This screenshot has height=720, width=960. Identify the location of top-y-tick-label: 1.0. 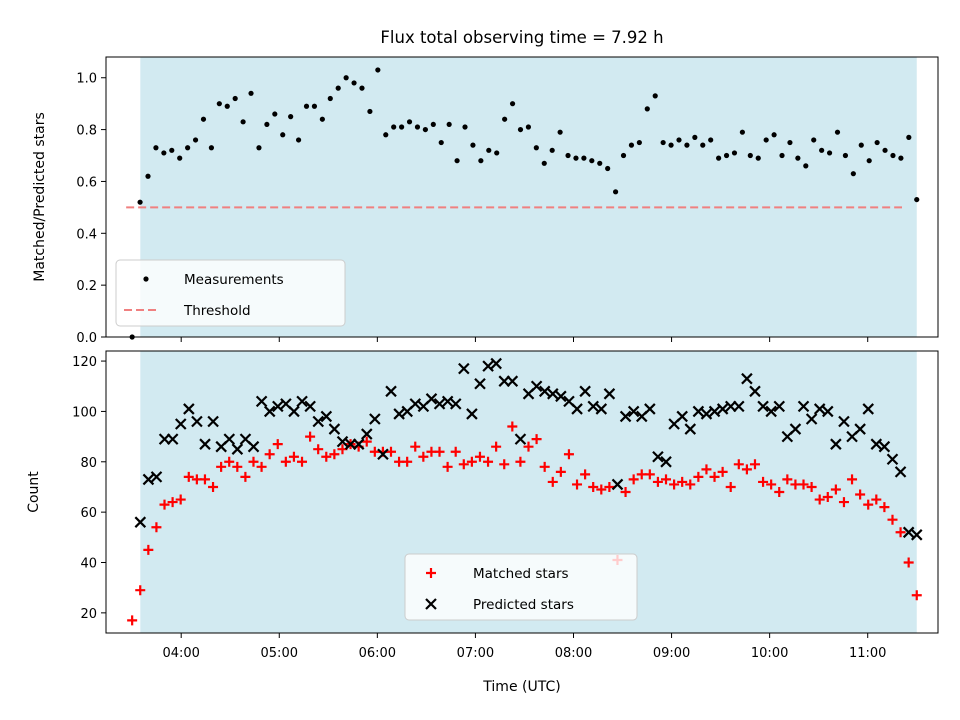
(86, 79).